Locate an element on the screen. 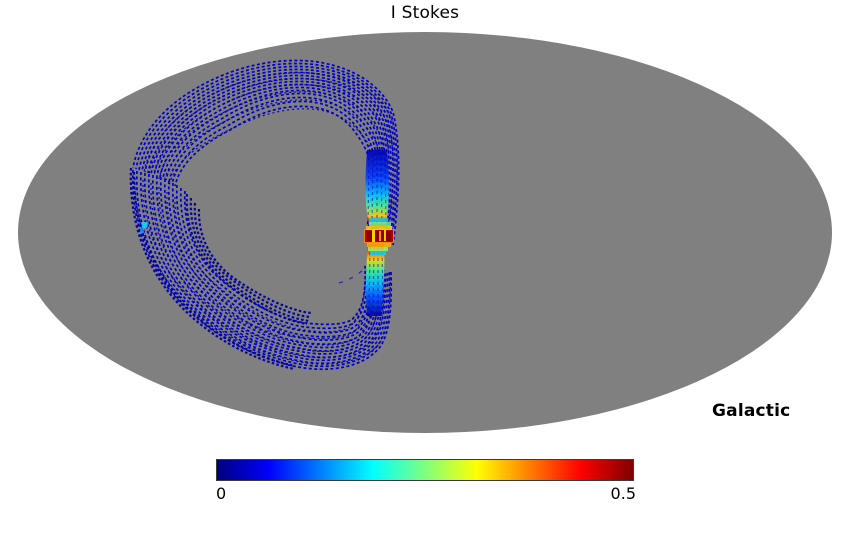  colorbar-max-tick-label: 0.5 is located at coordinates (623, 493).